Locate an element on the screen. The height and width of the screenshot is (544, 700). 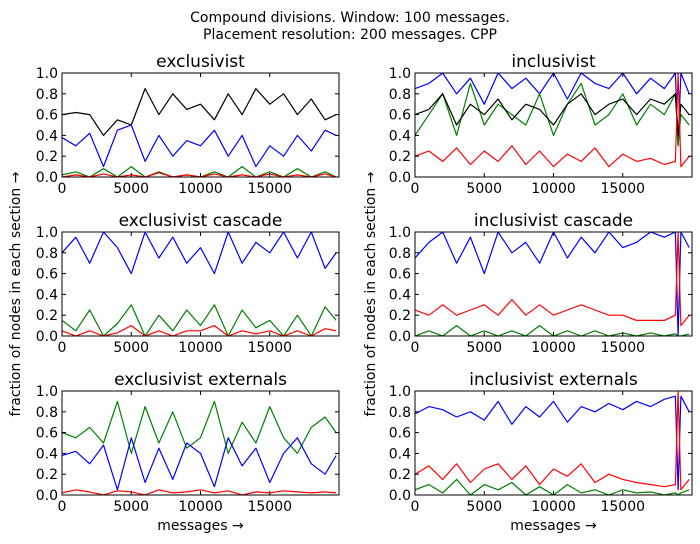
panel-title: exclusivist externals is located at coordinates (200, 380).